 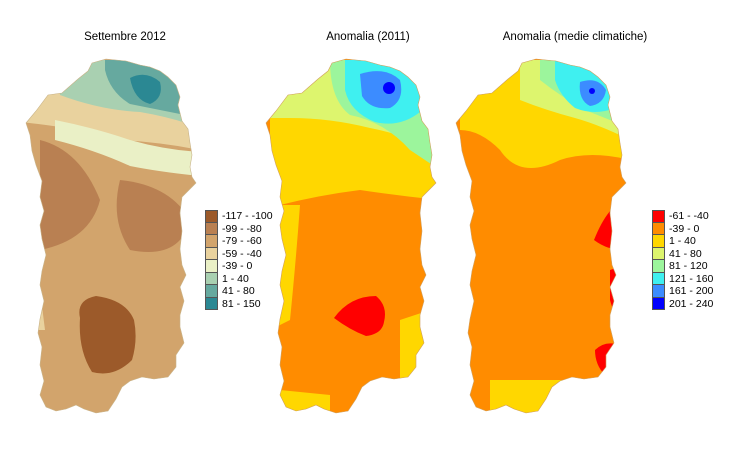 What do you see at coordinates (689, 216) in the screenshot?
I see `legend-label: -61 - -40` at bounding box center [689, 216].